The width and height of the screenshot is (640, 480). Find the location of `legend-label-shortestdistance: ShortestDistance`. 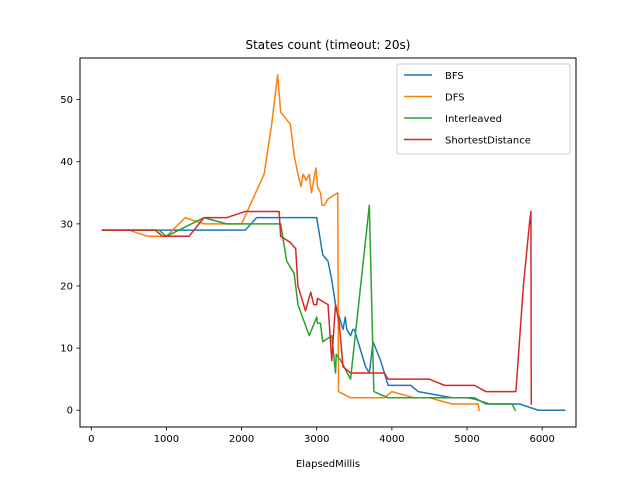

legend-label-shortestdistance: ShortestDistance is located at coordinates (488, 141).